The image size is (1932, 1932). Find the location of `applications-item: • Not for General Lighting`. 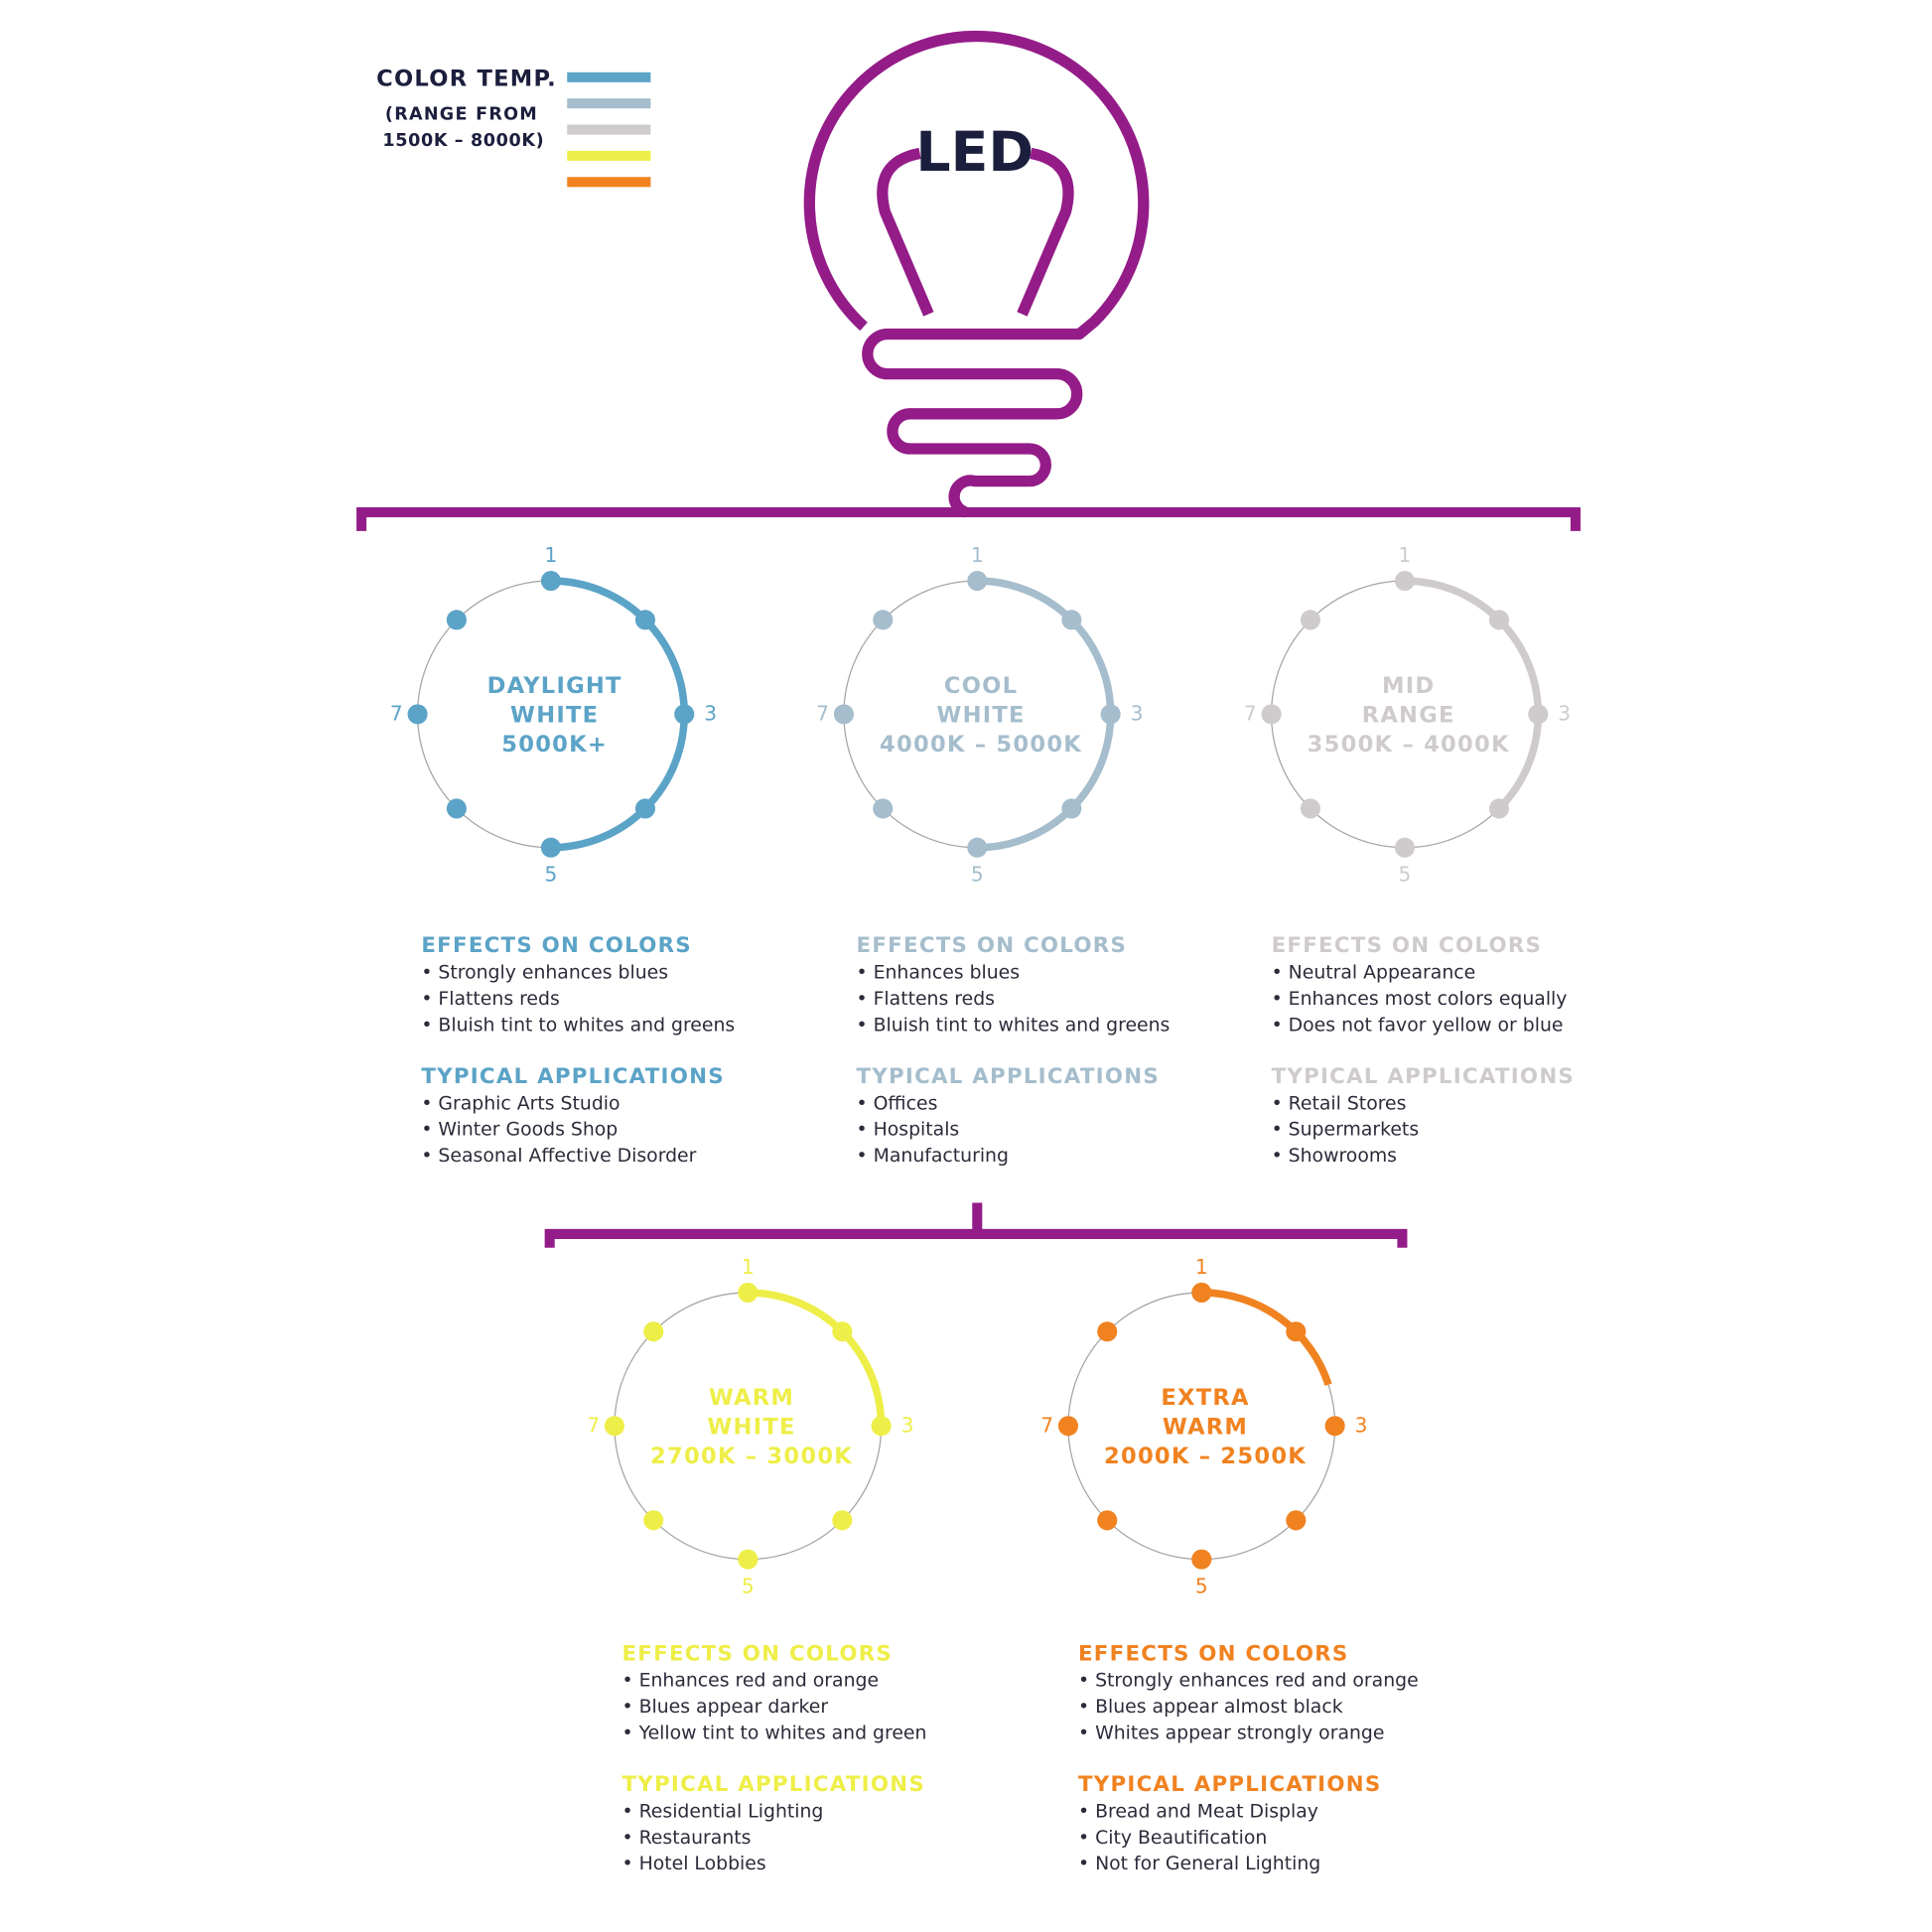

applications-item: • Not for General Lighting is located at coordinates (1199, 1864).